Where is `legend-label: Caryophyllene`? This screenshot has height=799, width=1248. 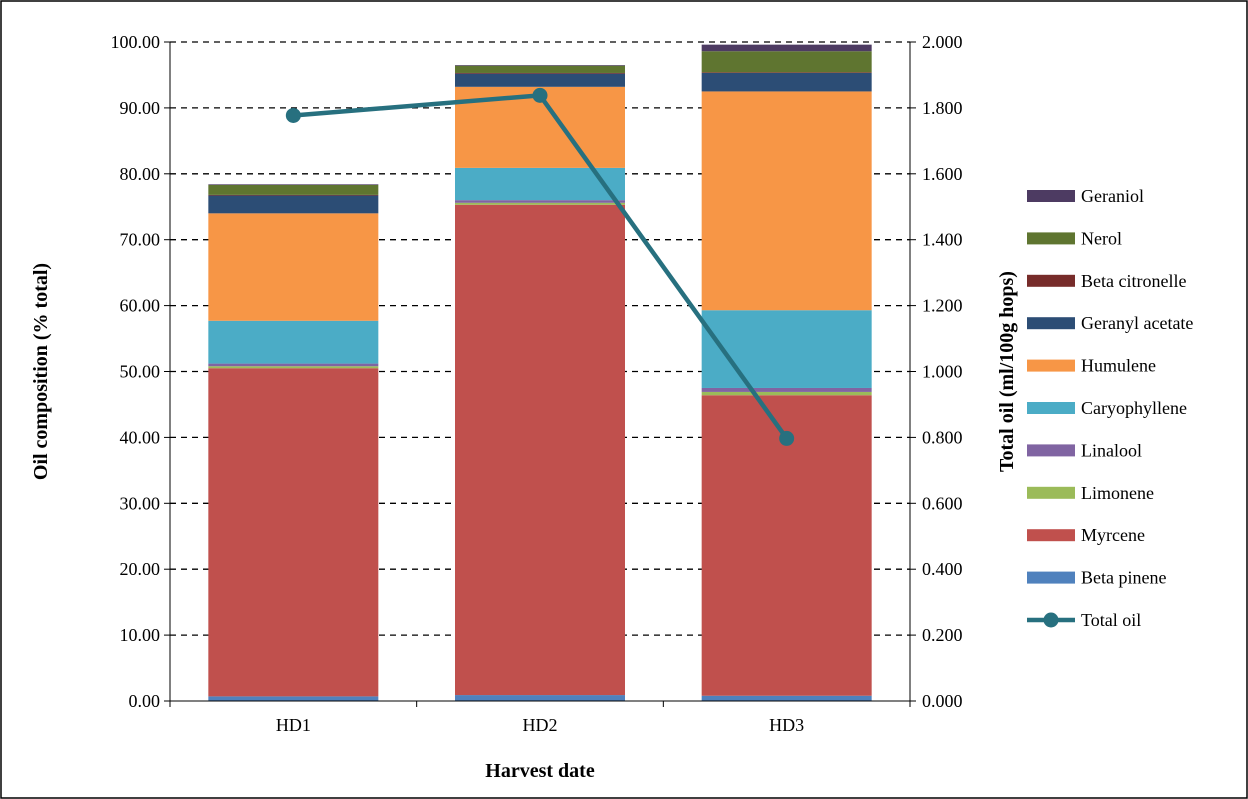
legend-label: Caryophyllene is located at coordinates (1134, 408).